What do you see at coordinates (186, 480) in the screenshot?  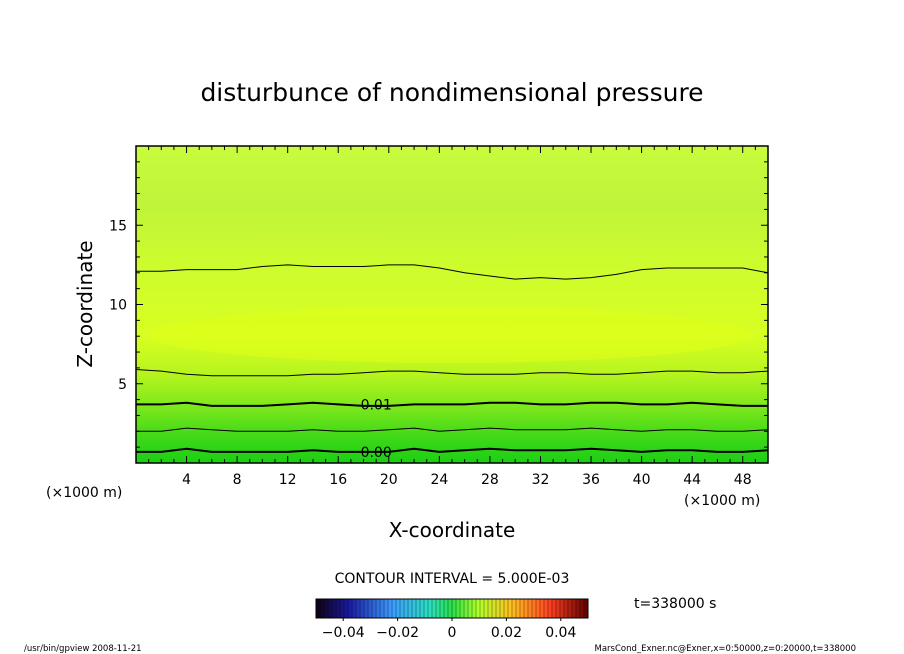 I see `x-tick-label: 4` at bounding box center [186, 480].